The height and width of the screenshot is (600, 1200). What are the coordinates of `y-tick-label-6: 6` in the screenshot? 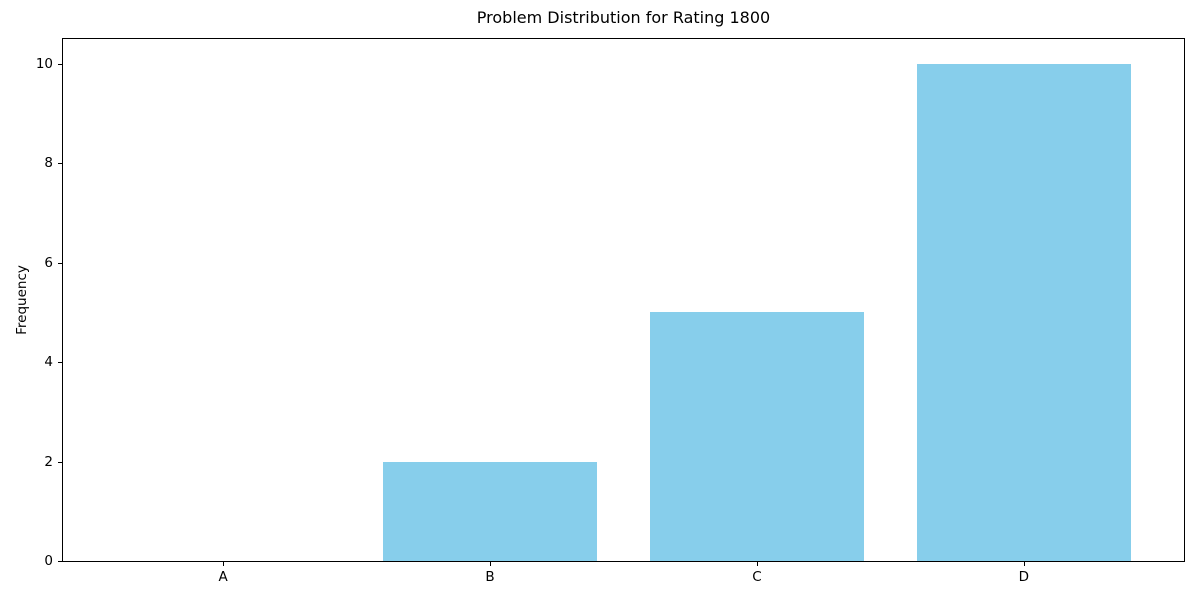 It's located at (48, 262).